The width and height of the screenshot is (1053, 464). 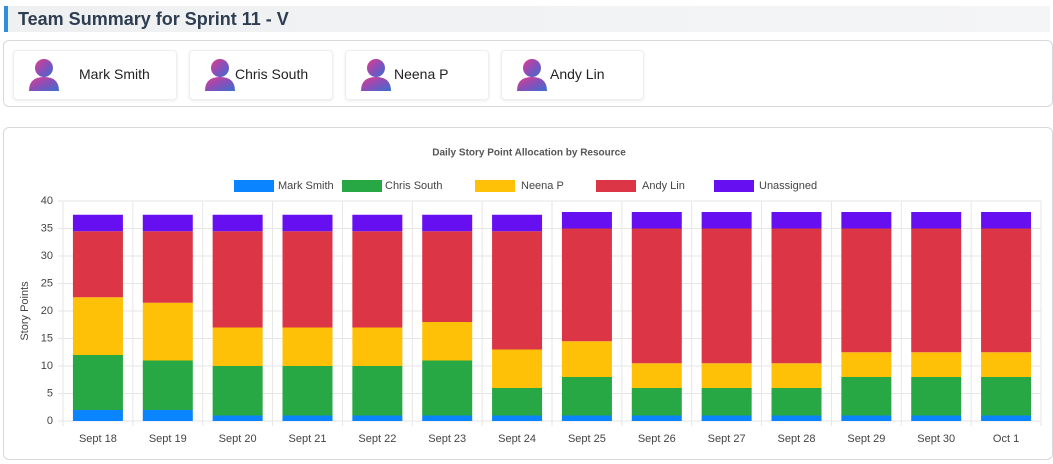 What do you see at coordinates (261, 75) in the screenshot?
I see `member-card: Chris South` at bounding box center [261, 75].